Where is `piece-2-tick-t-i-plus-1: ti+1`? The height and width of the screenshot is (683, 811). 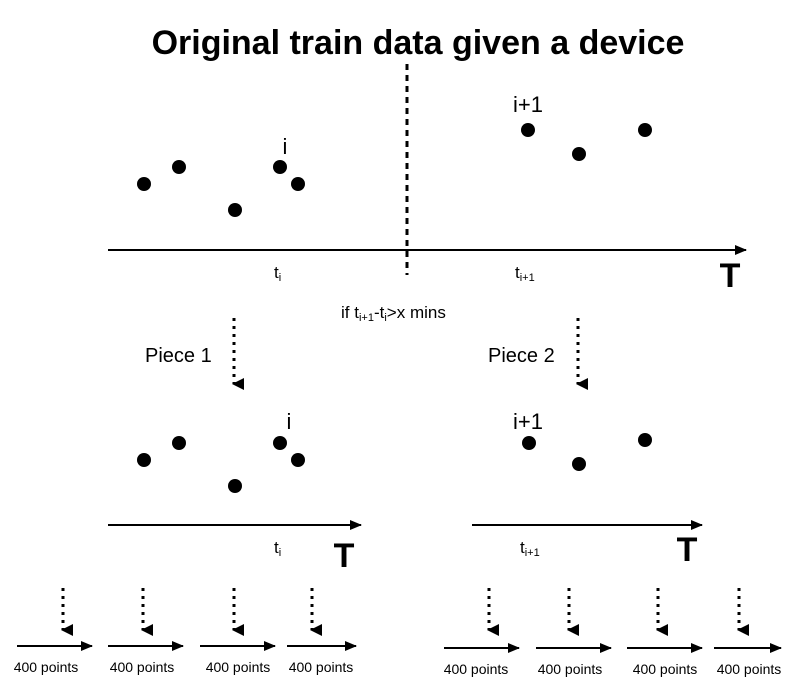 piece-2-tick-t-i-plus-1: ti+1 is located at coordinates (530, 548).